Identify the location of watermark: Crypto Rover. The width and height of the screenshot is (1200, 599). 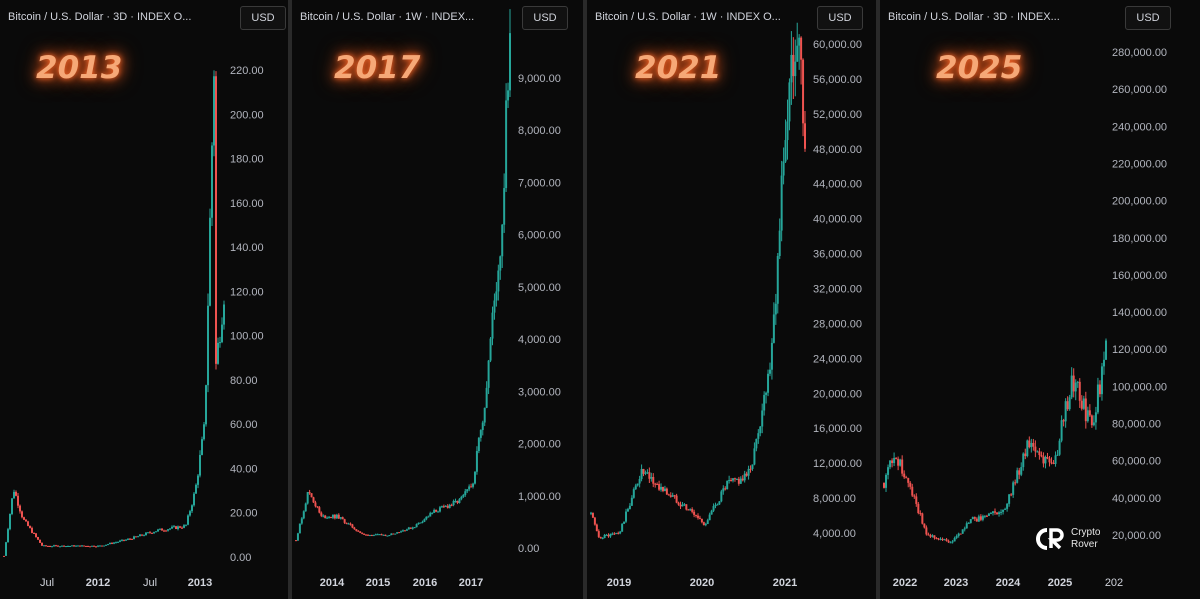
(1067, 539).